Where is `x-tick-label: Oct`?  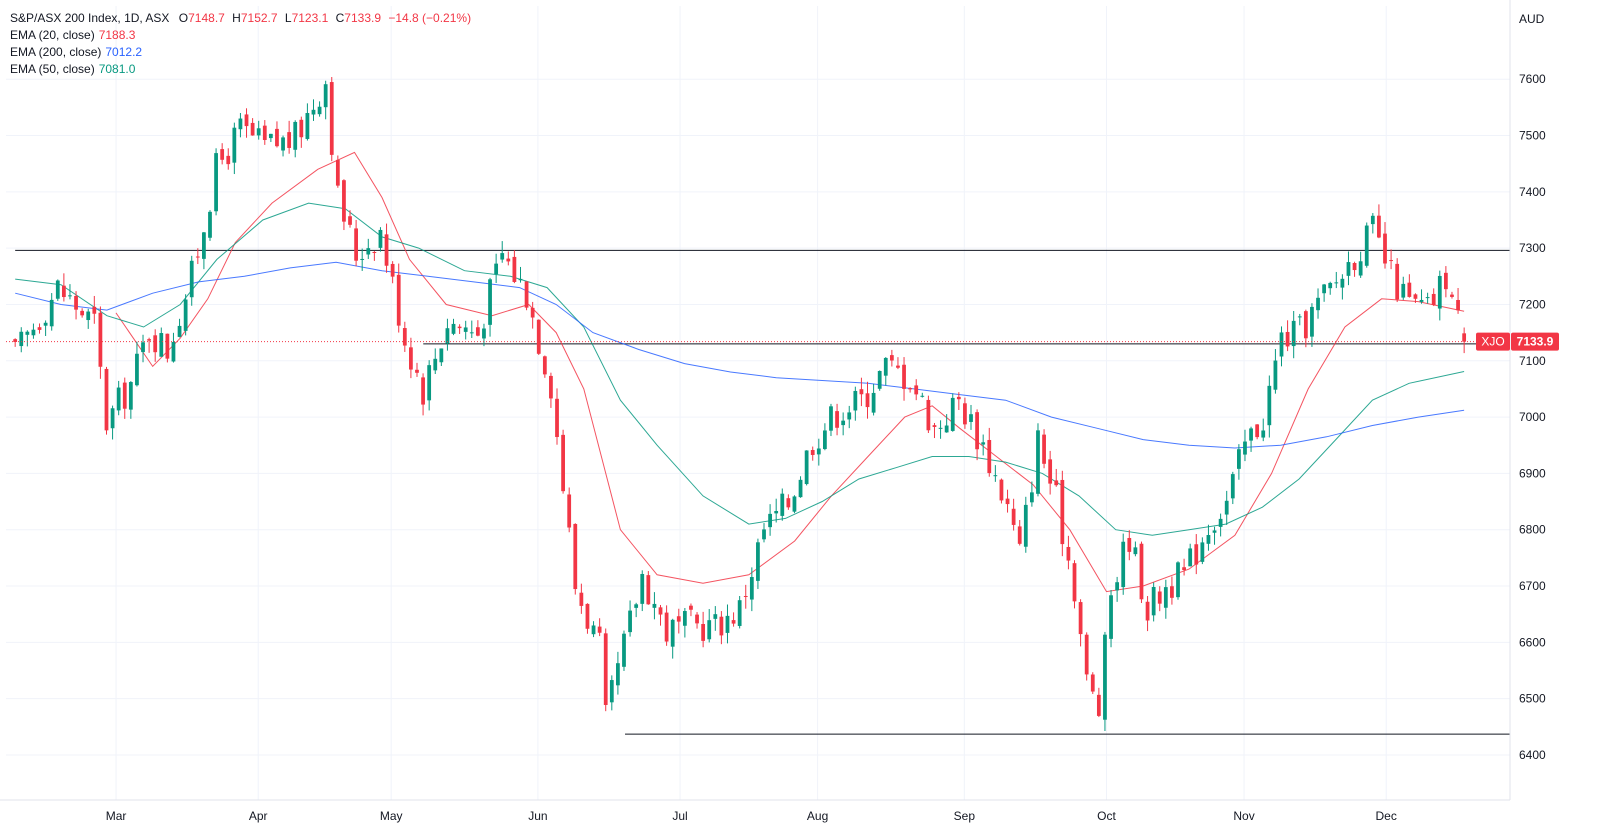
x-tick-label: Oct is located at coordinates (1106, 816).